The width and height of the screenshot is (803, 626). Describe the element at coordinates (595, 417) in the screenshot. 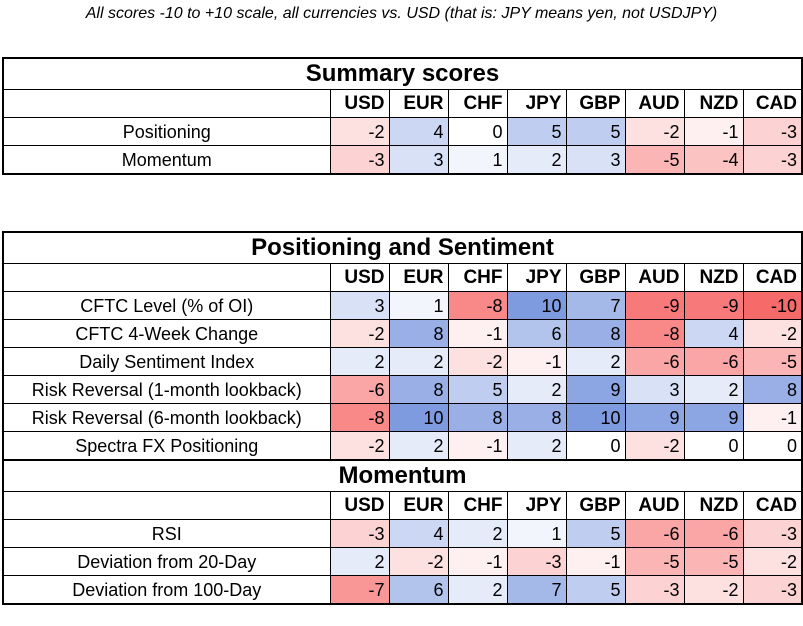

I see `score-cell-gbp: 10` at that location.